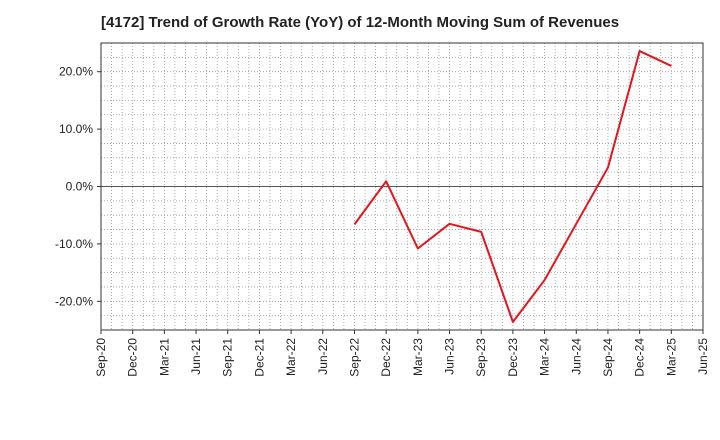 The width and height of the screenshot is (720, 440). I want to click on x-tick-label: Dec-23, so click(513, 357).